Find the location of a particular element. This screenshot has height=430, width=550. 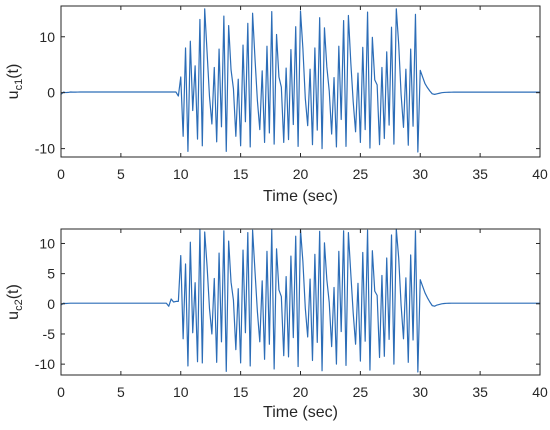

y-axis-label-subscript: c1 is located at coordinates (19, 85).